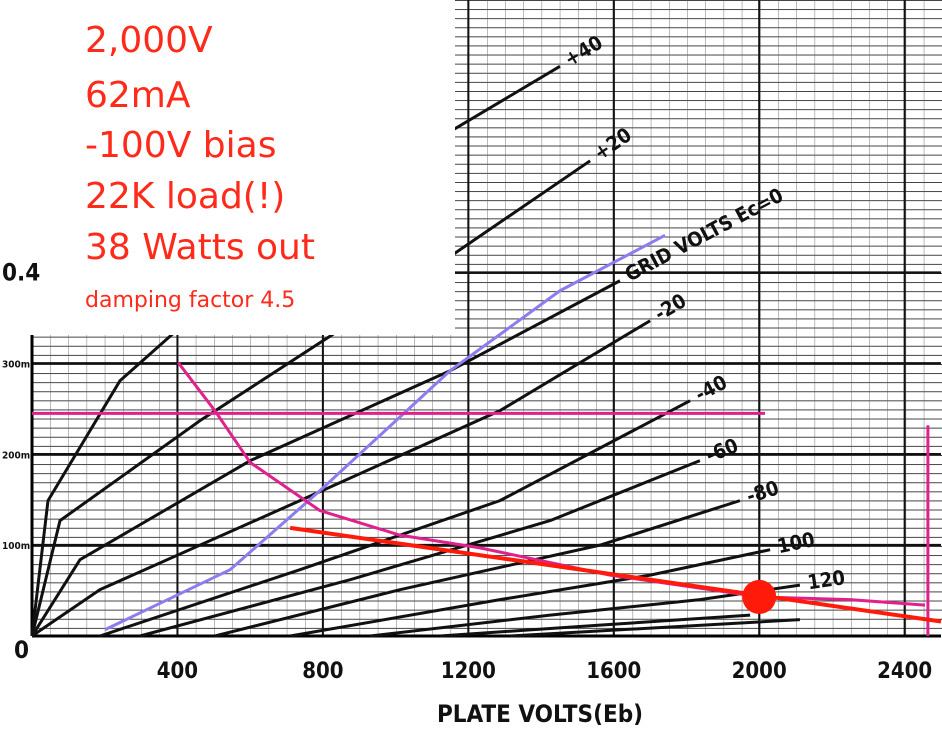 Image resolution: width=942 pixels, height=742 pixels. Describe the element at coordinates (149, 40) in the screenshot. I see `annotation: 2,000V` at that location.